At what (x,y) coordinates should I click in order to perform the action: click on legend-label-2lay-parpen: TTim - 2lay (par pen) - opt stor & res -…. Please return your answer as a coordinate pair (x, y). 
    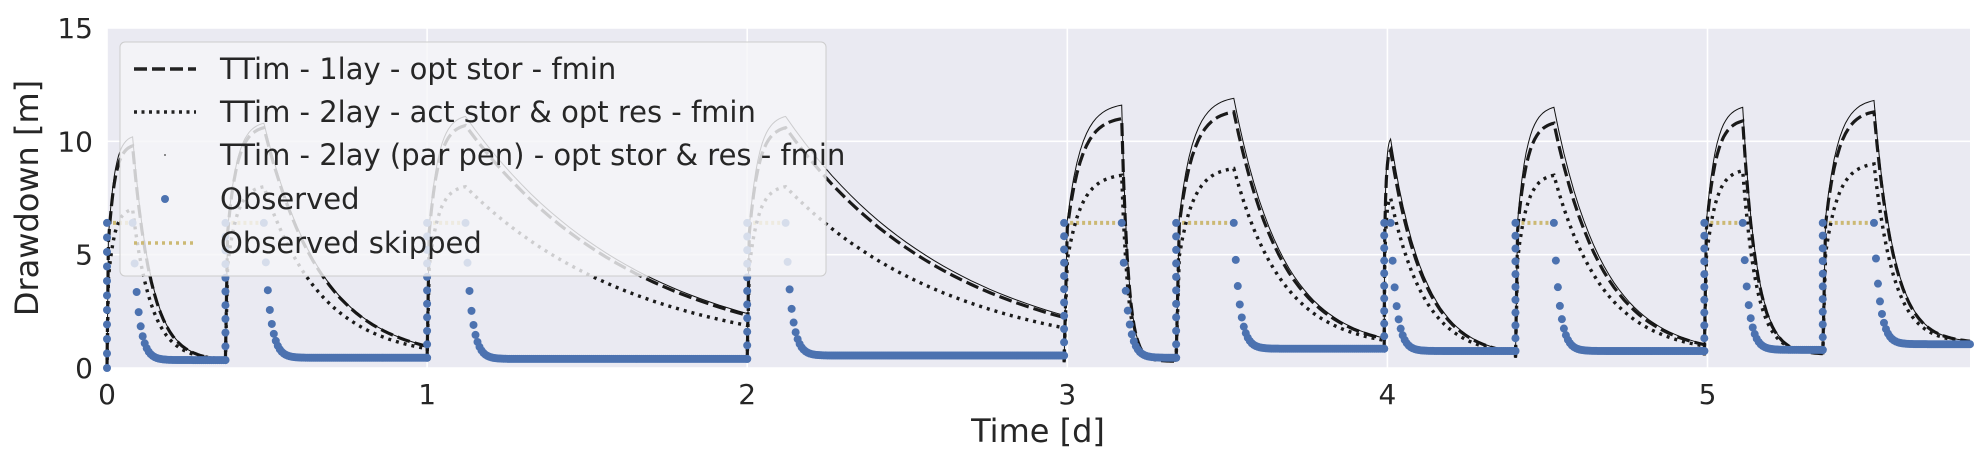
    Looking at the image, I should click on (532, 155).